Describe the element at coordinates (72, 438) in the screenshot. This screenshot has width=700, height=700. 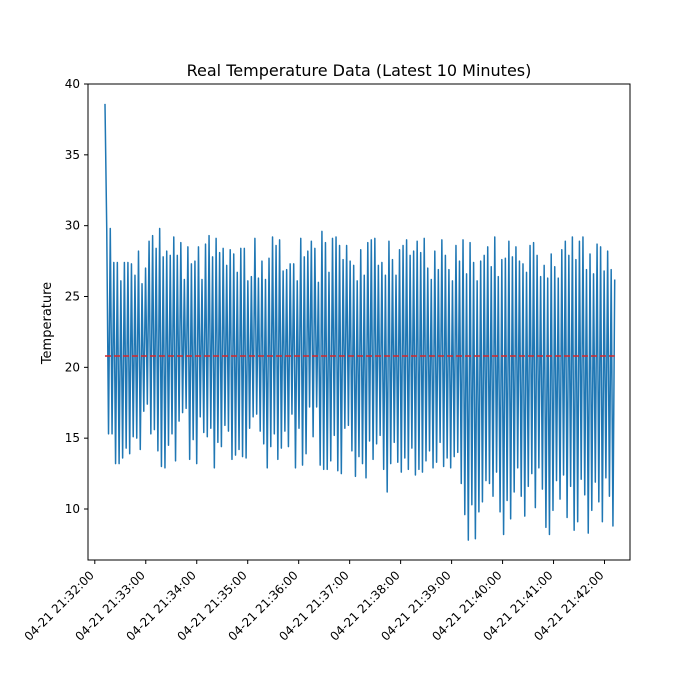
I see `y-tick-label: 15` at that location.